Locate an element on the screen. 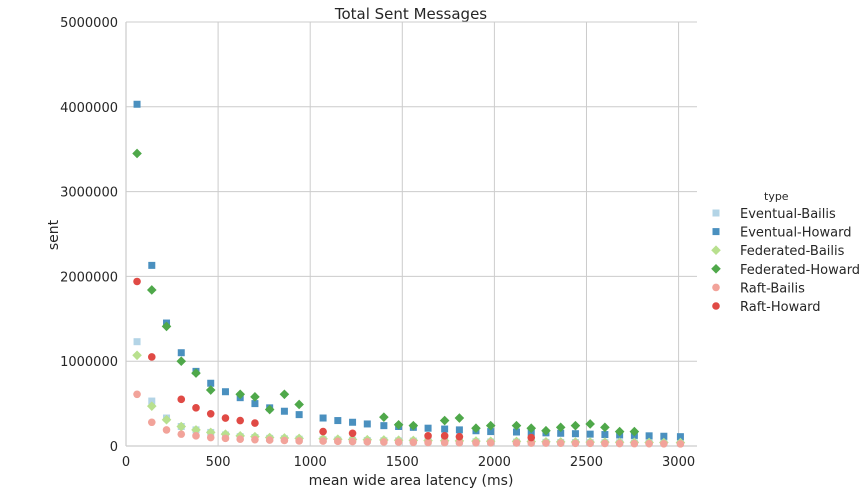 This screenshot has width=861, height=504. y-axis-label: sent is located at coordinates (54, 234).